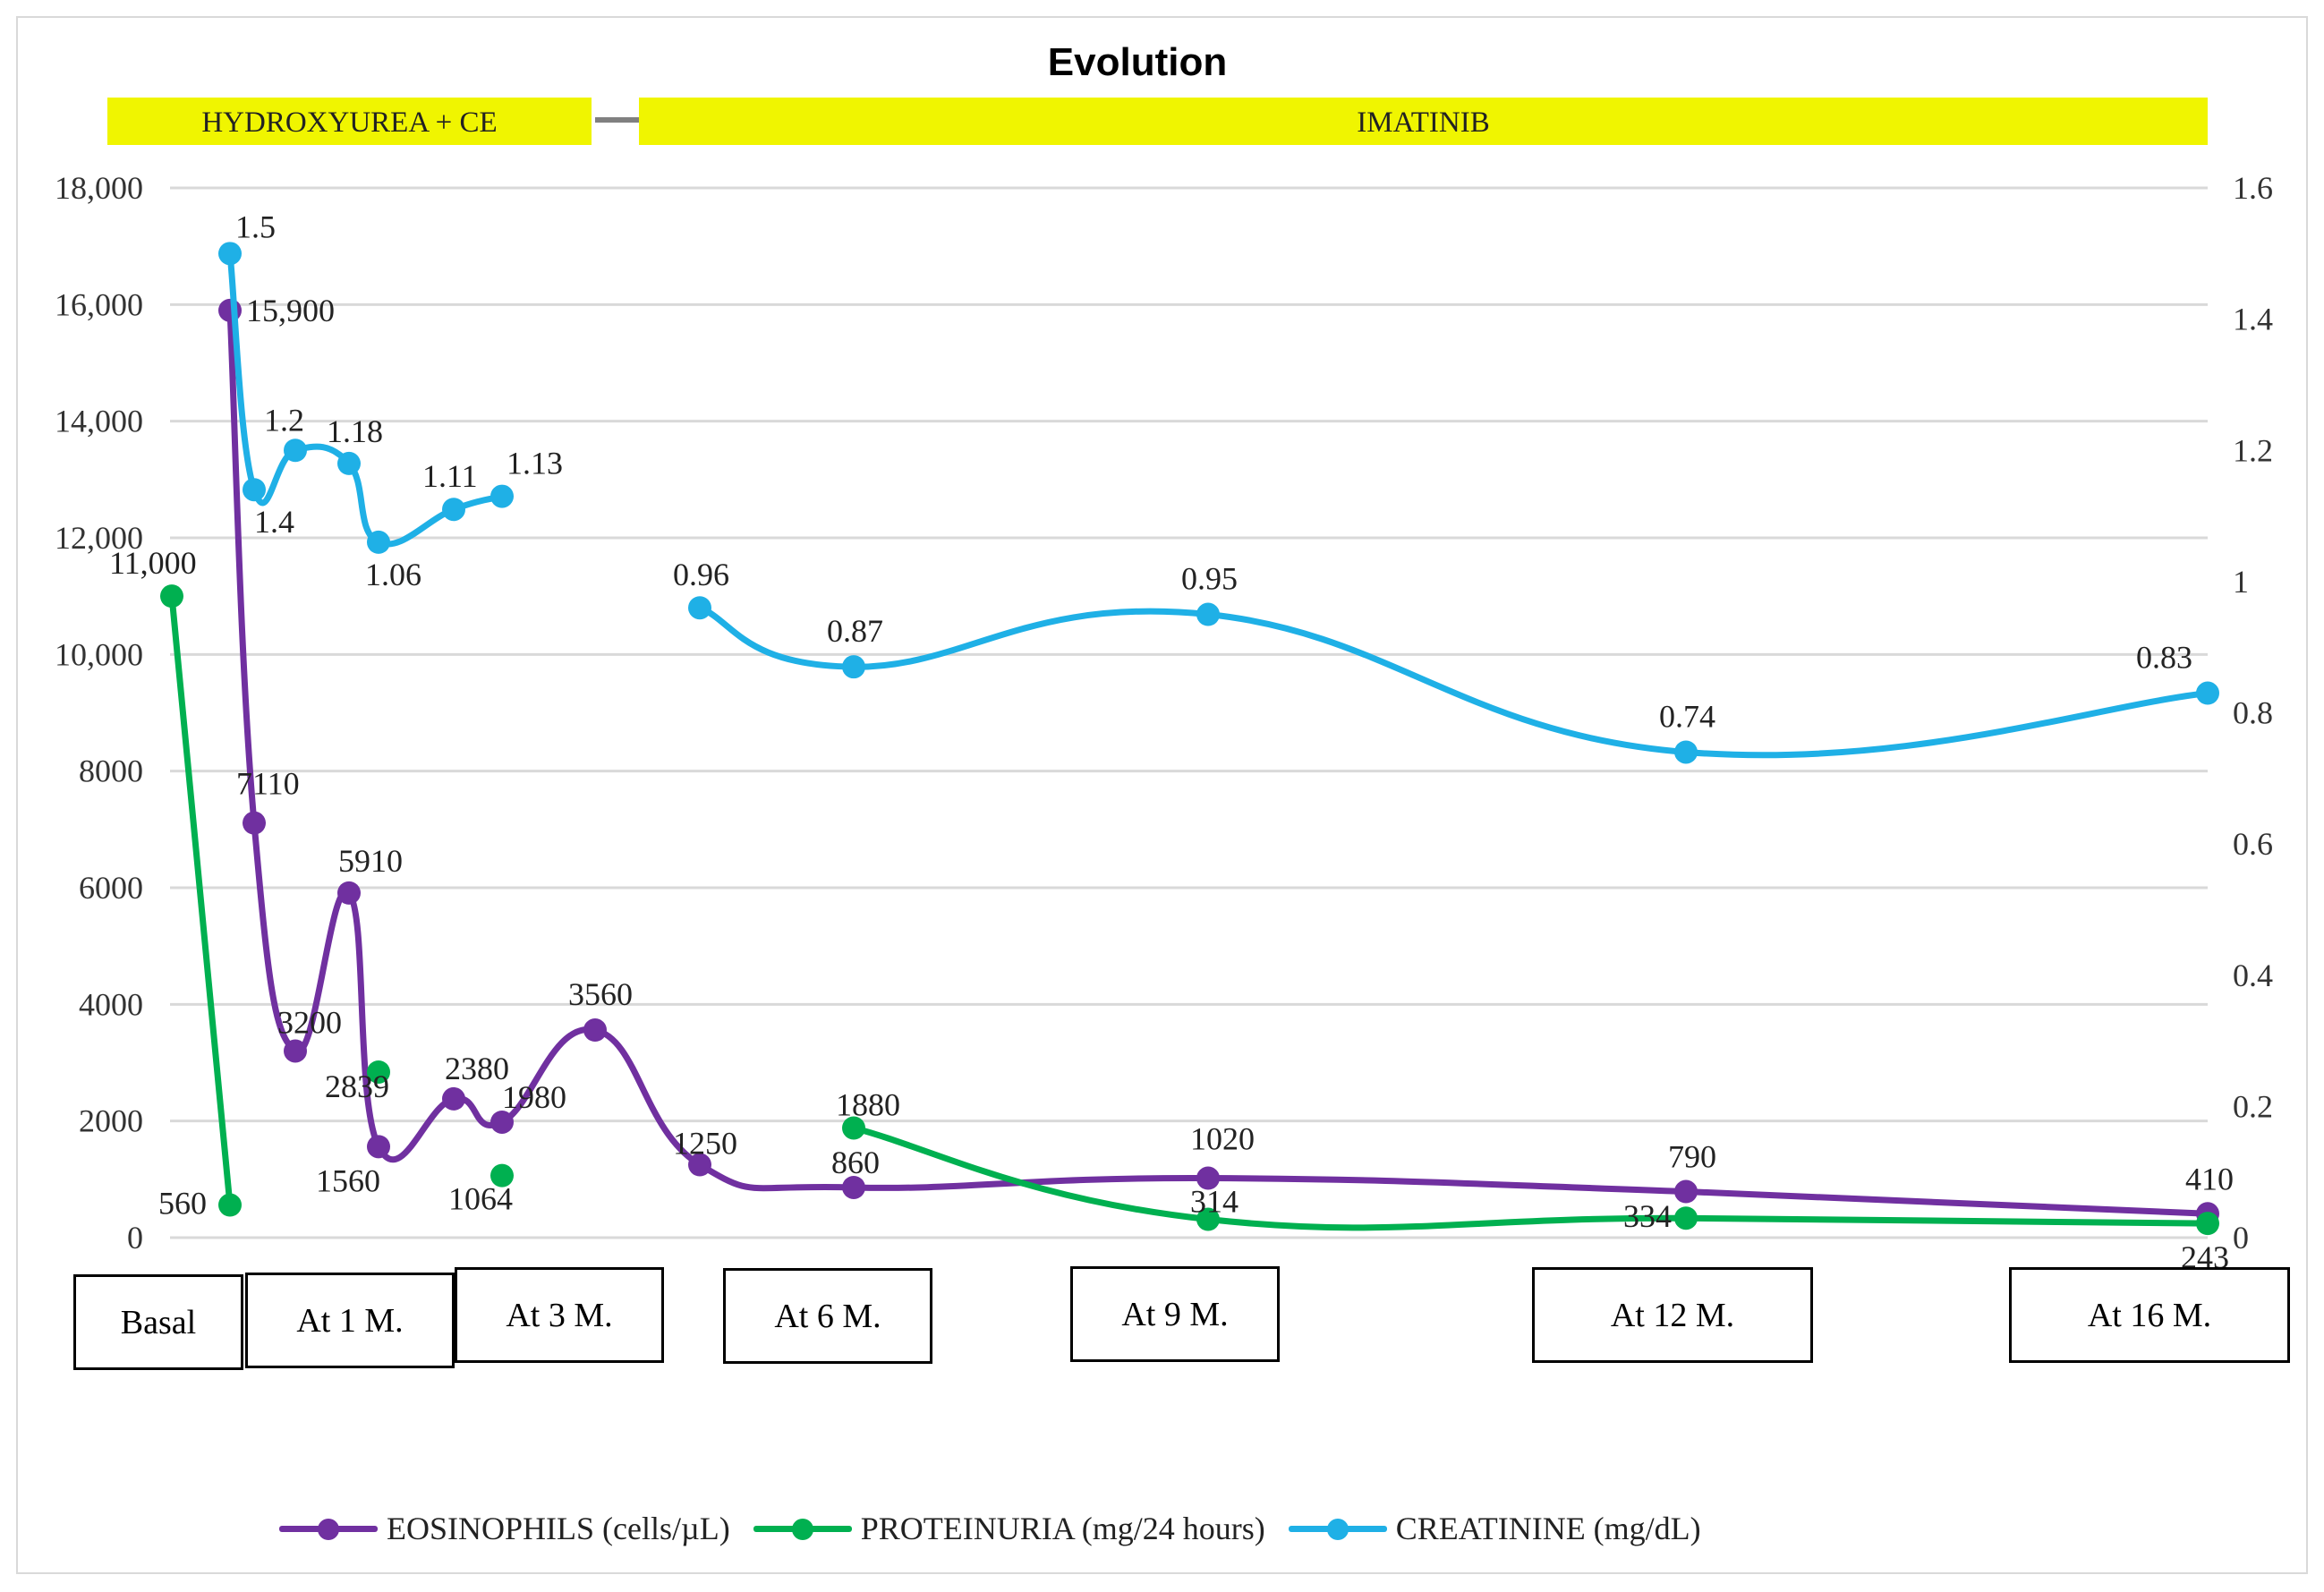  I want to click on timepoint-box: At 16 M., so click(2149, 1315).